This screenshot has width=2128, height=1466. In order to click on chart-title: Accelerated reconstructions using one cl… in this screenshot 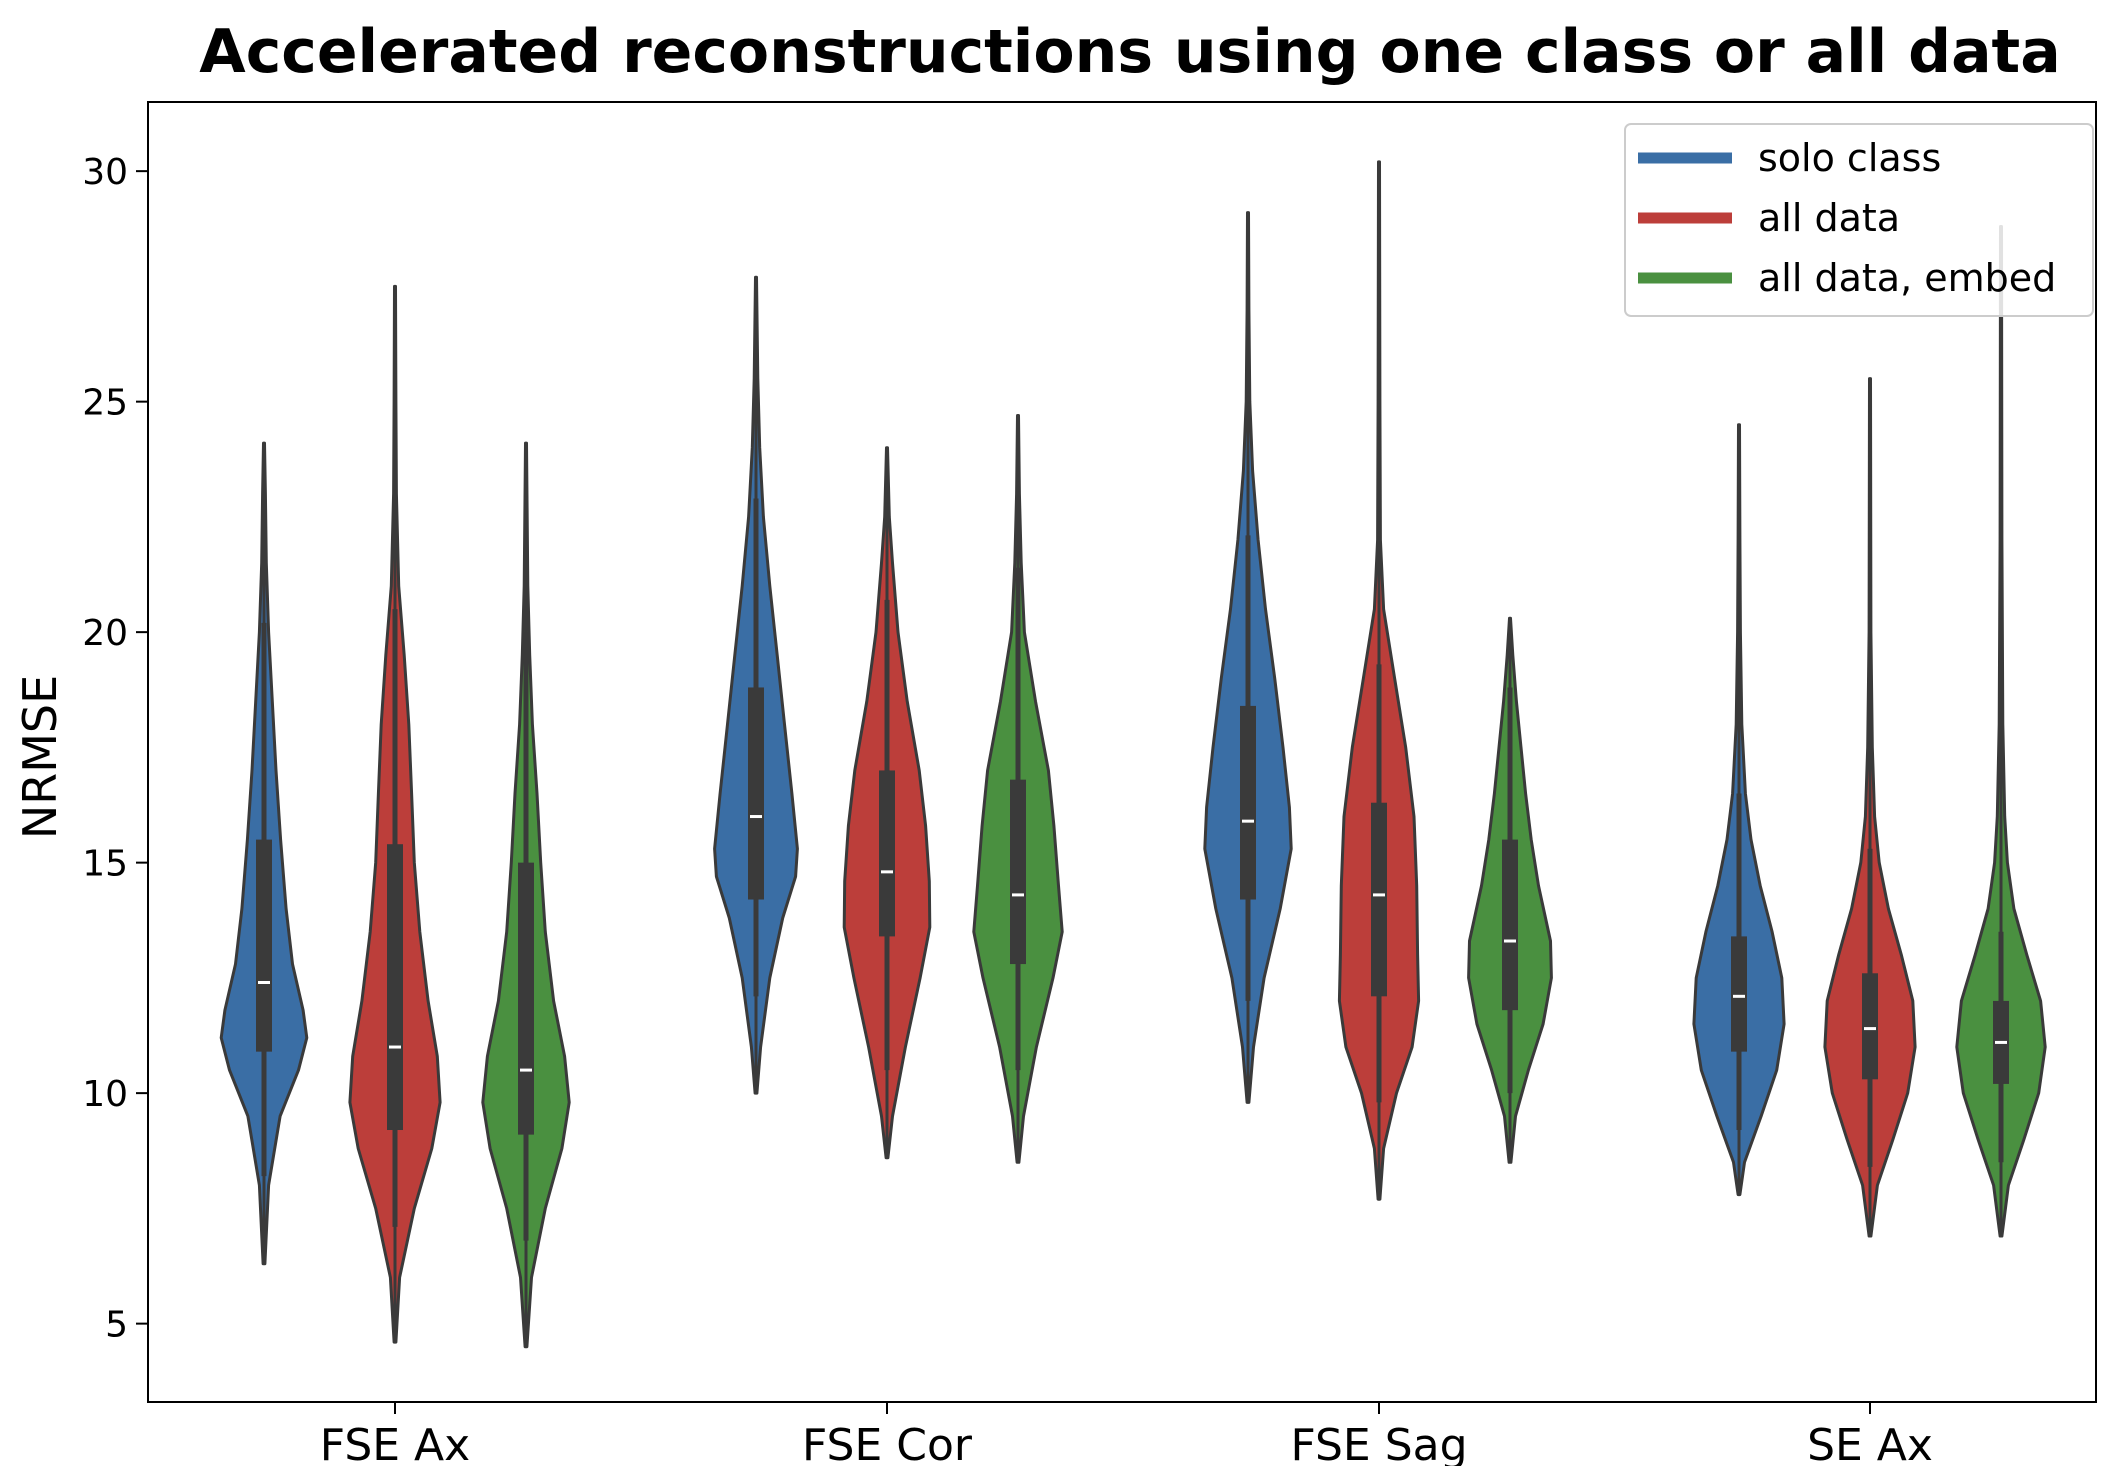, I will do `click(1129, 52)`.